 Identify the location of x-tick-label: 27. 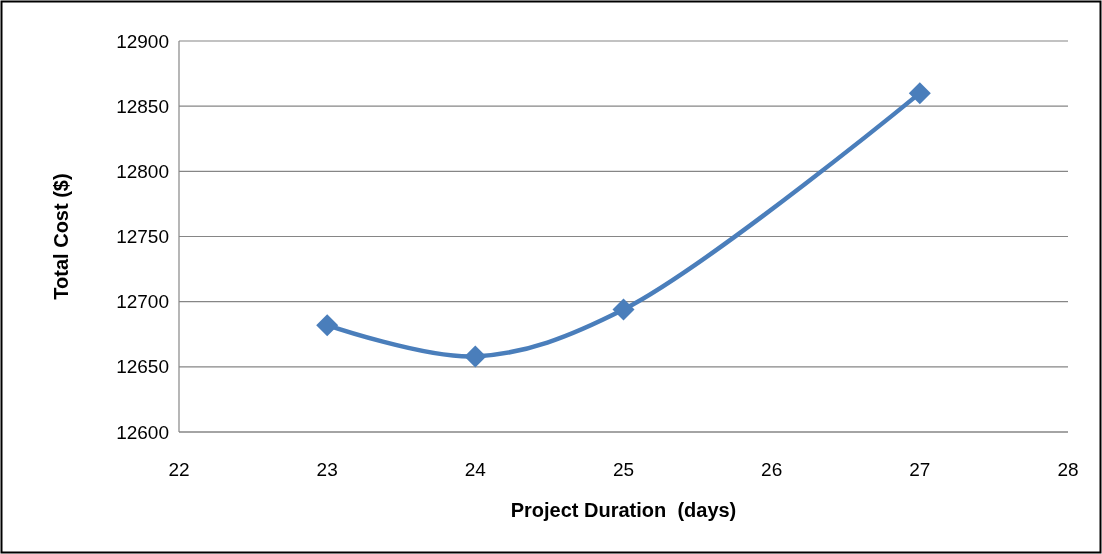
(920, 469).